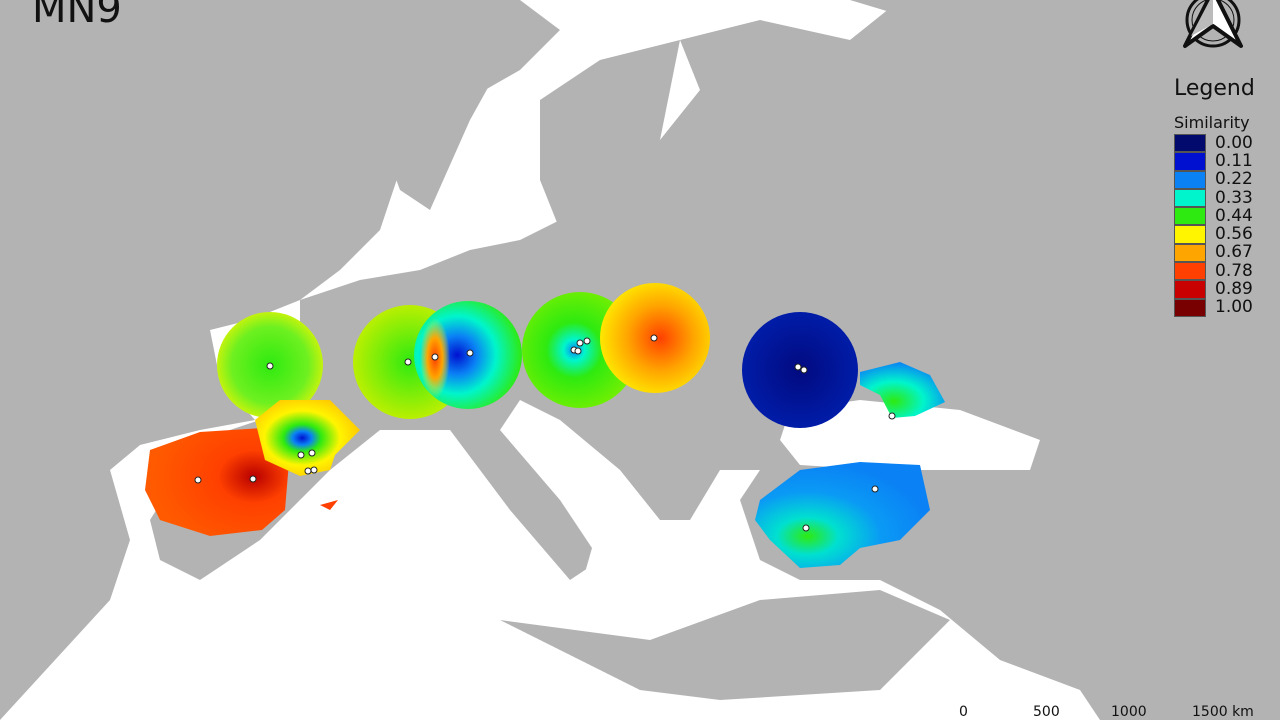  Describe the element at coordinates (963, 712) in the screenshot. I see `scale-label-0: 0` at that location.